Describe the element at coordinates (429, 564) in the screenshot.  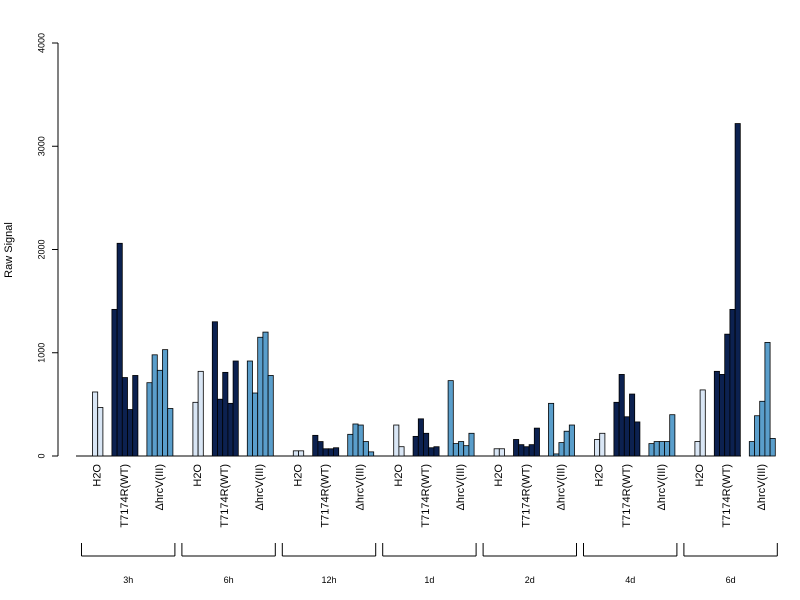
I see `timepoint-brackets: 3h 6h 12h 1d 2d 4d 6d` at that location.